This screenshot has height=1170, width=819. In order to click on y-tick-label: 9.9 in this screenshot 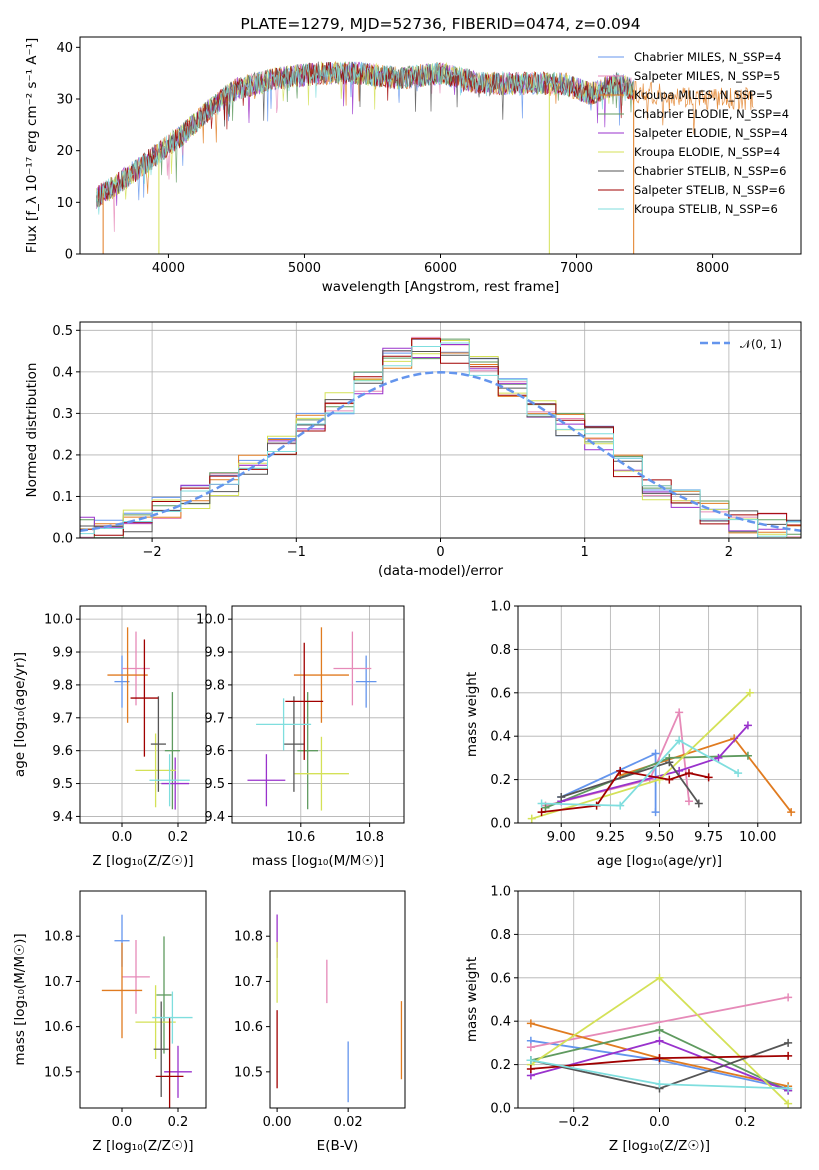, I will do `click(62, 653)`.